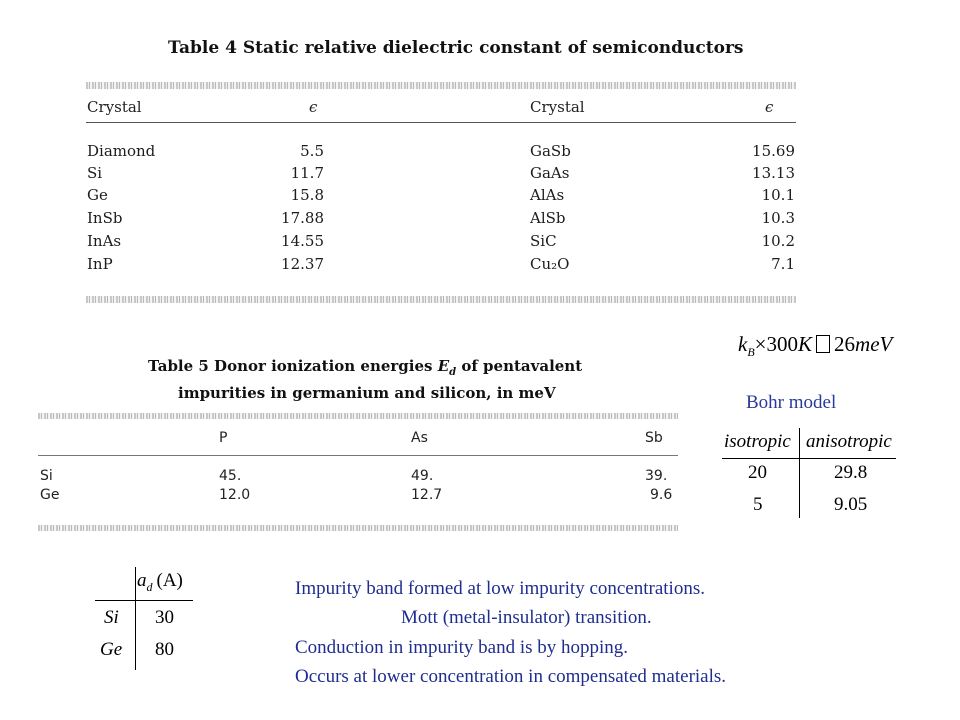 Image resolution: width=960 pixels, height=720 pixels. What do you see at coordinates (307, 173) in the screenshot?
I see `eps-value: 11.7` at bounding box center [307, 173].